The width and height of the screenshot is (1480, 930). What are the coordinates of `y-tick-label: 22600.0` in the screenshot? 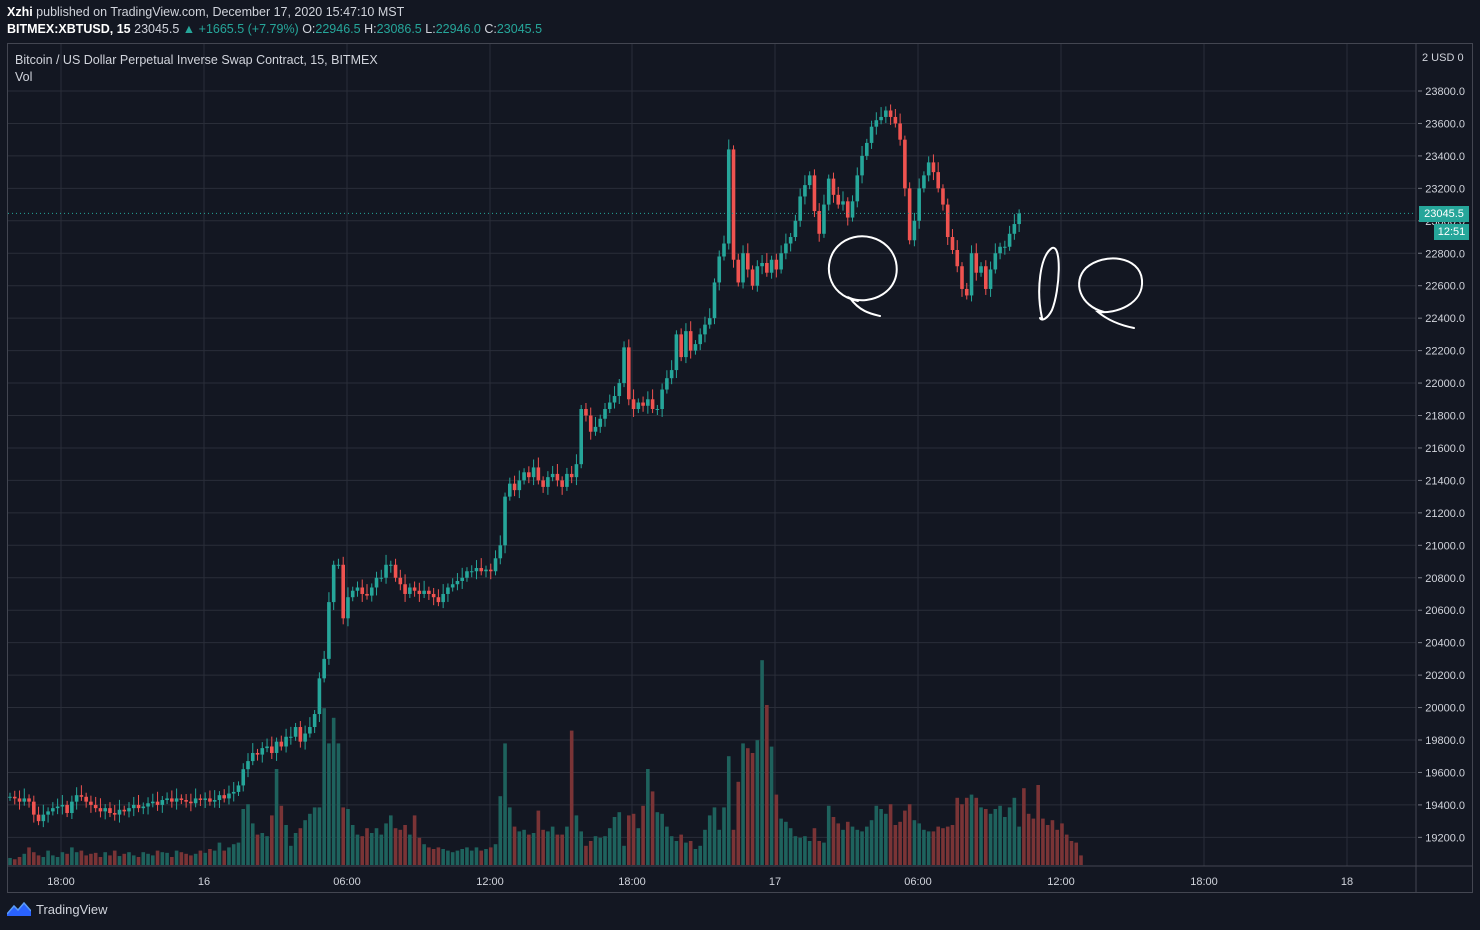 It's located at (1445, 287).